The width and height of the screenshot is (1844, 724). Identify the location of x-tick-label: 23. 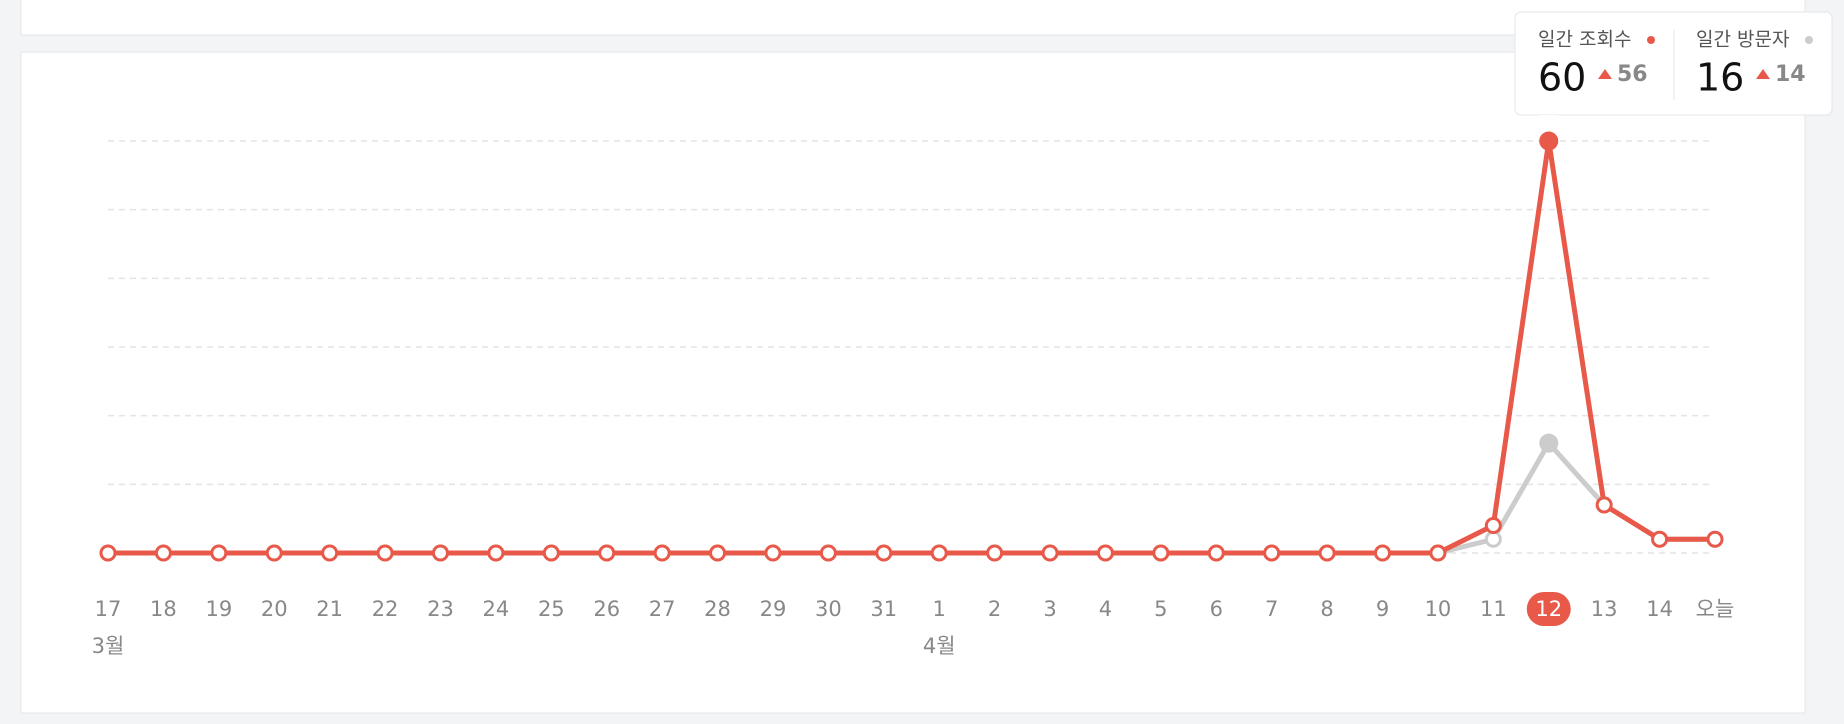
(440, 609).